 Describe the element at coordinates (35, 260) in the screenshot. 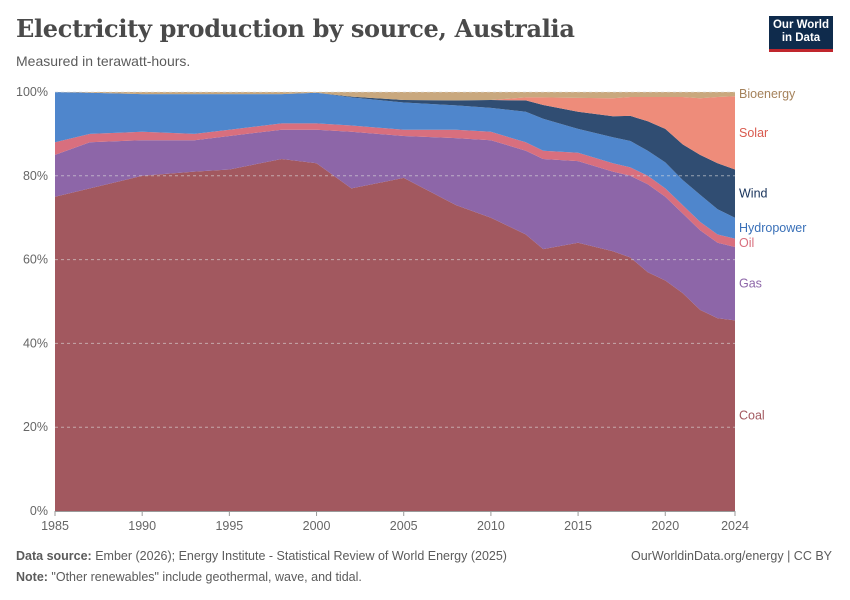

I see `y-tick-label: 60%` at that location.